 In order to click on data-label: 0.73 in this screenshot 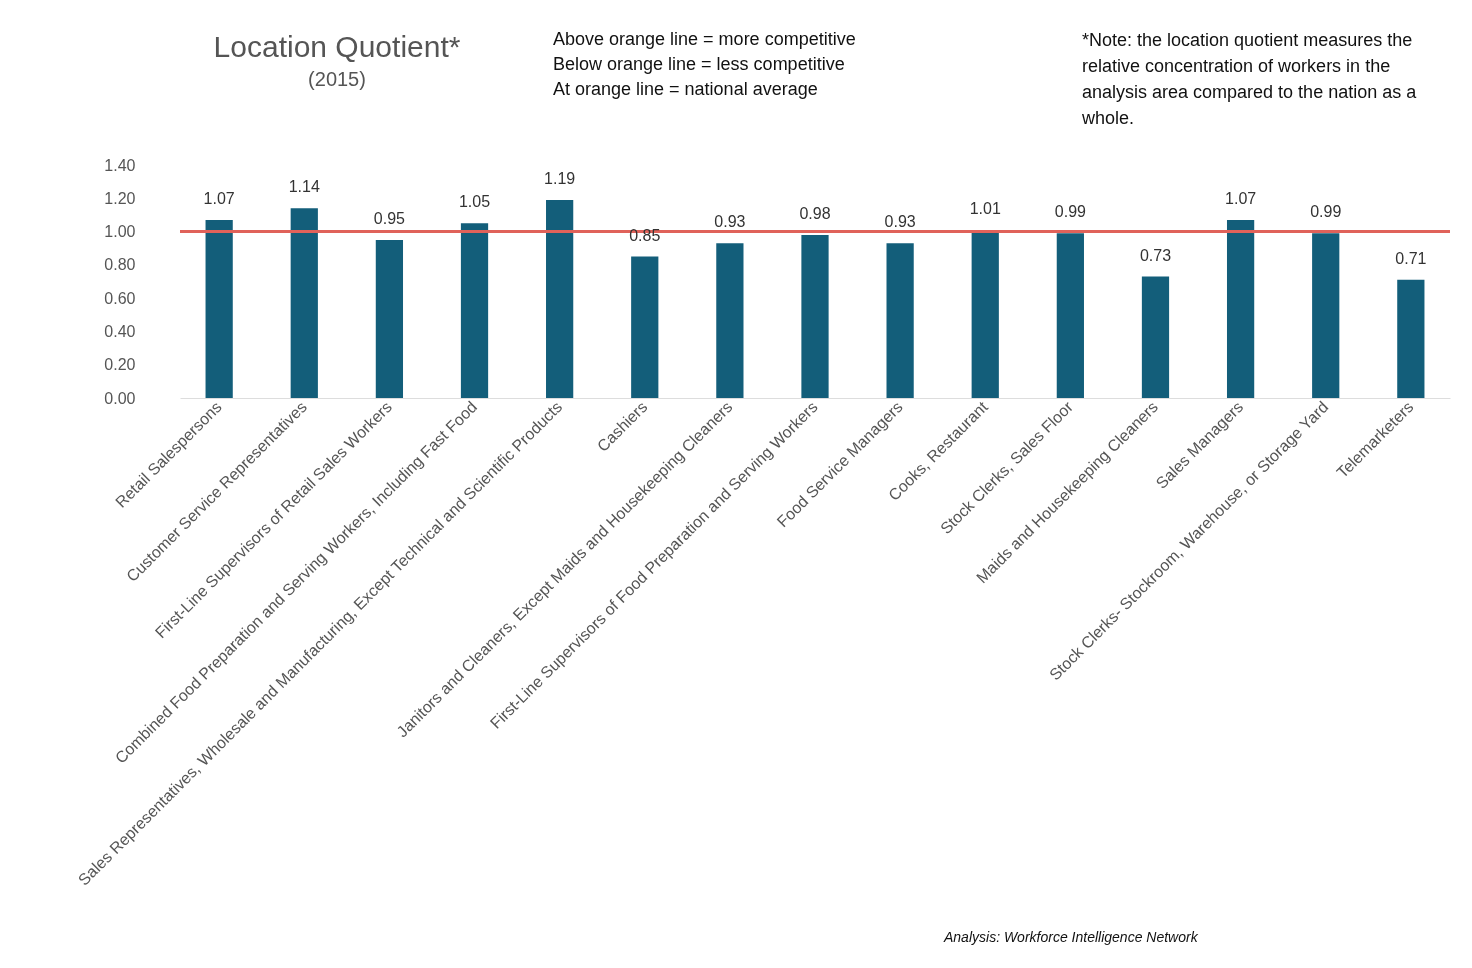, I will do `click(1155, 255)`.